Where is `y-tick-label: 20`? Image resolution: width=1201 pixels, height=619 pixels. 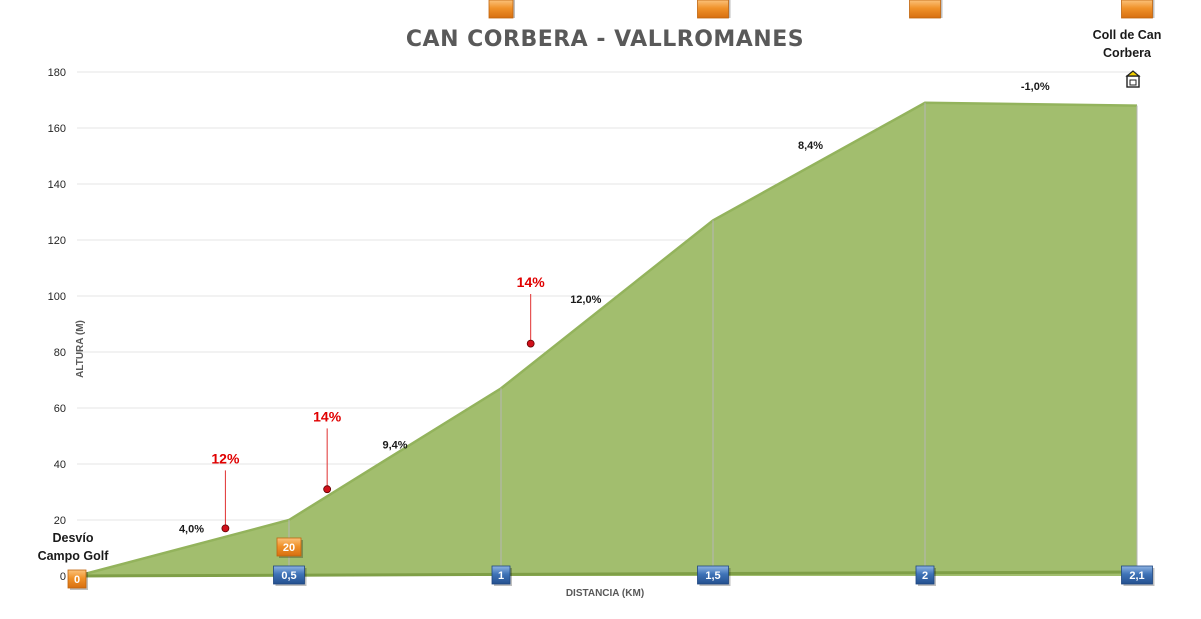 y-tick-label: 20 is located at coordinates (60, 521).